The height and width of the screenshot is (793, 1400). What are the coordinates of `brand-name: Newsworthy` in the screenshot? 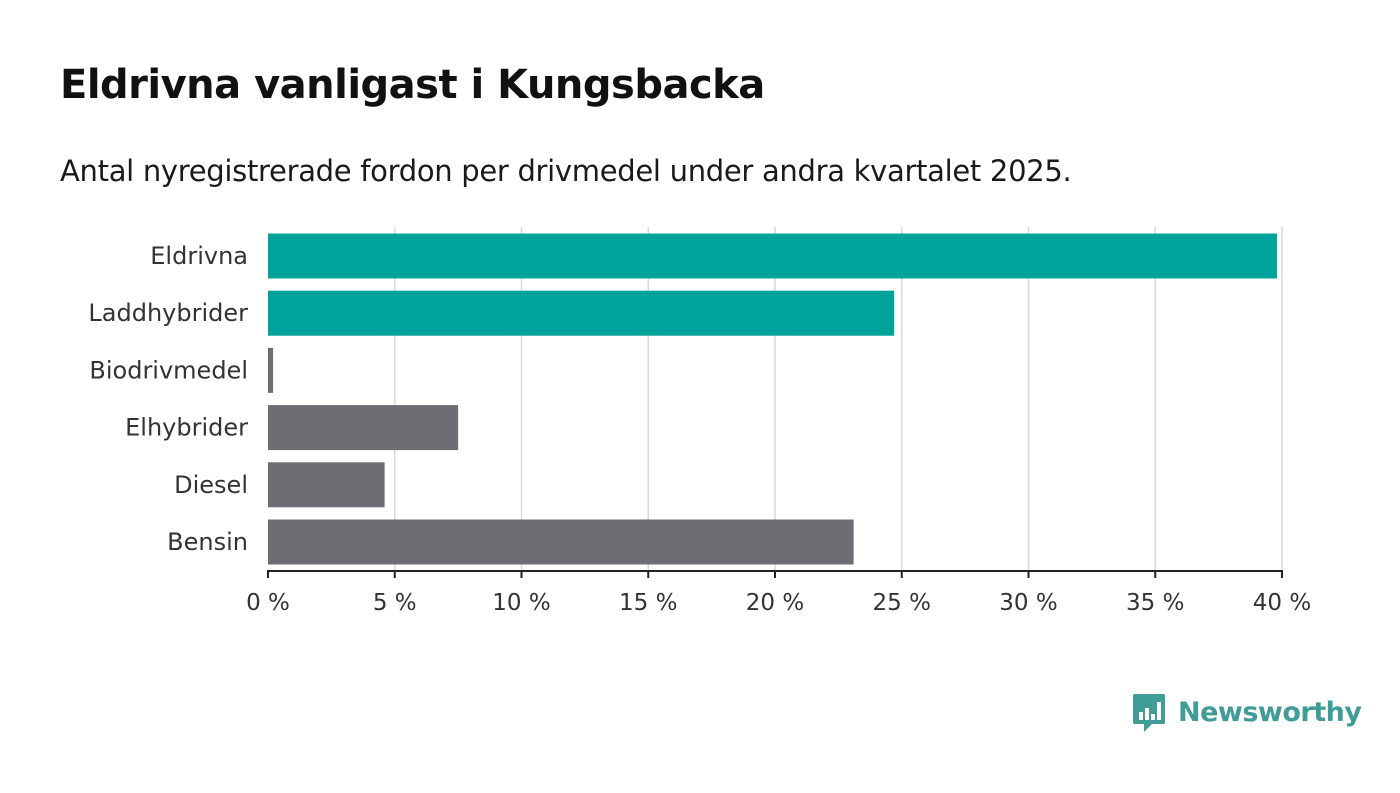 It's located at (1270, 712).